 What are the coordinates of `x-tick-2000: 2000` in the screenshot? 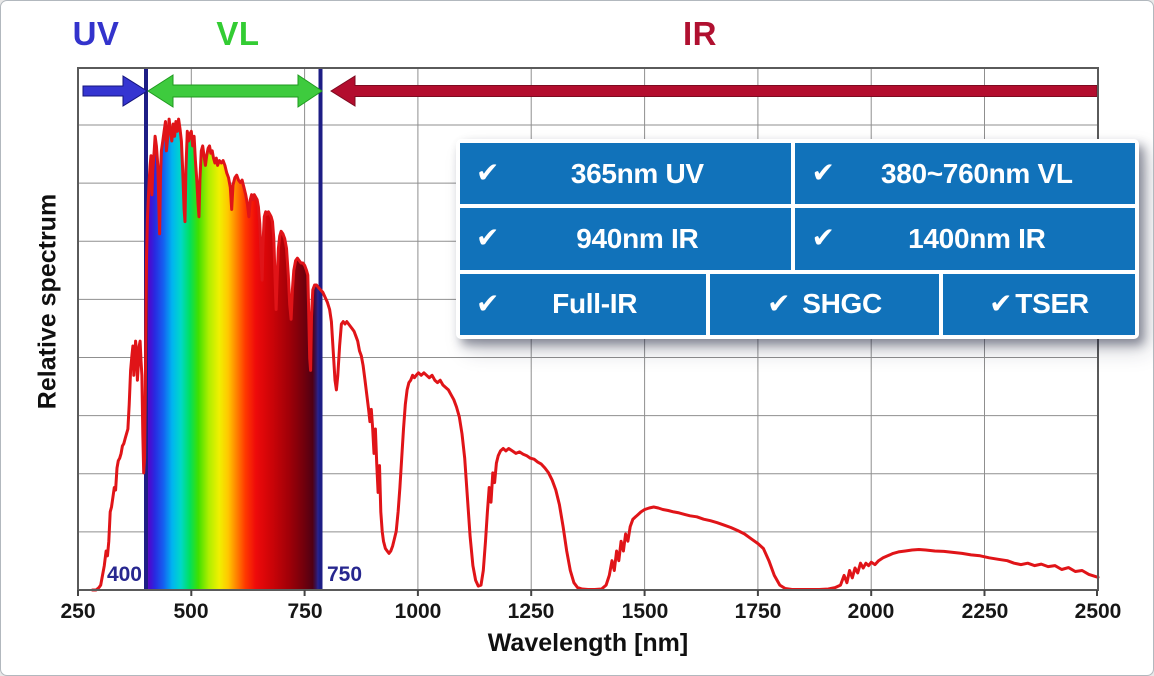 It's located at (871, 611).